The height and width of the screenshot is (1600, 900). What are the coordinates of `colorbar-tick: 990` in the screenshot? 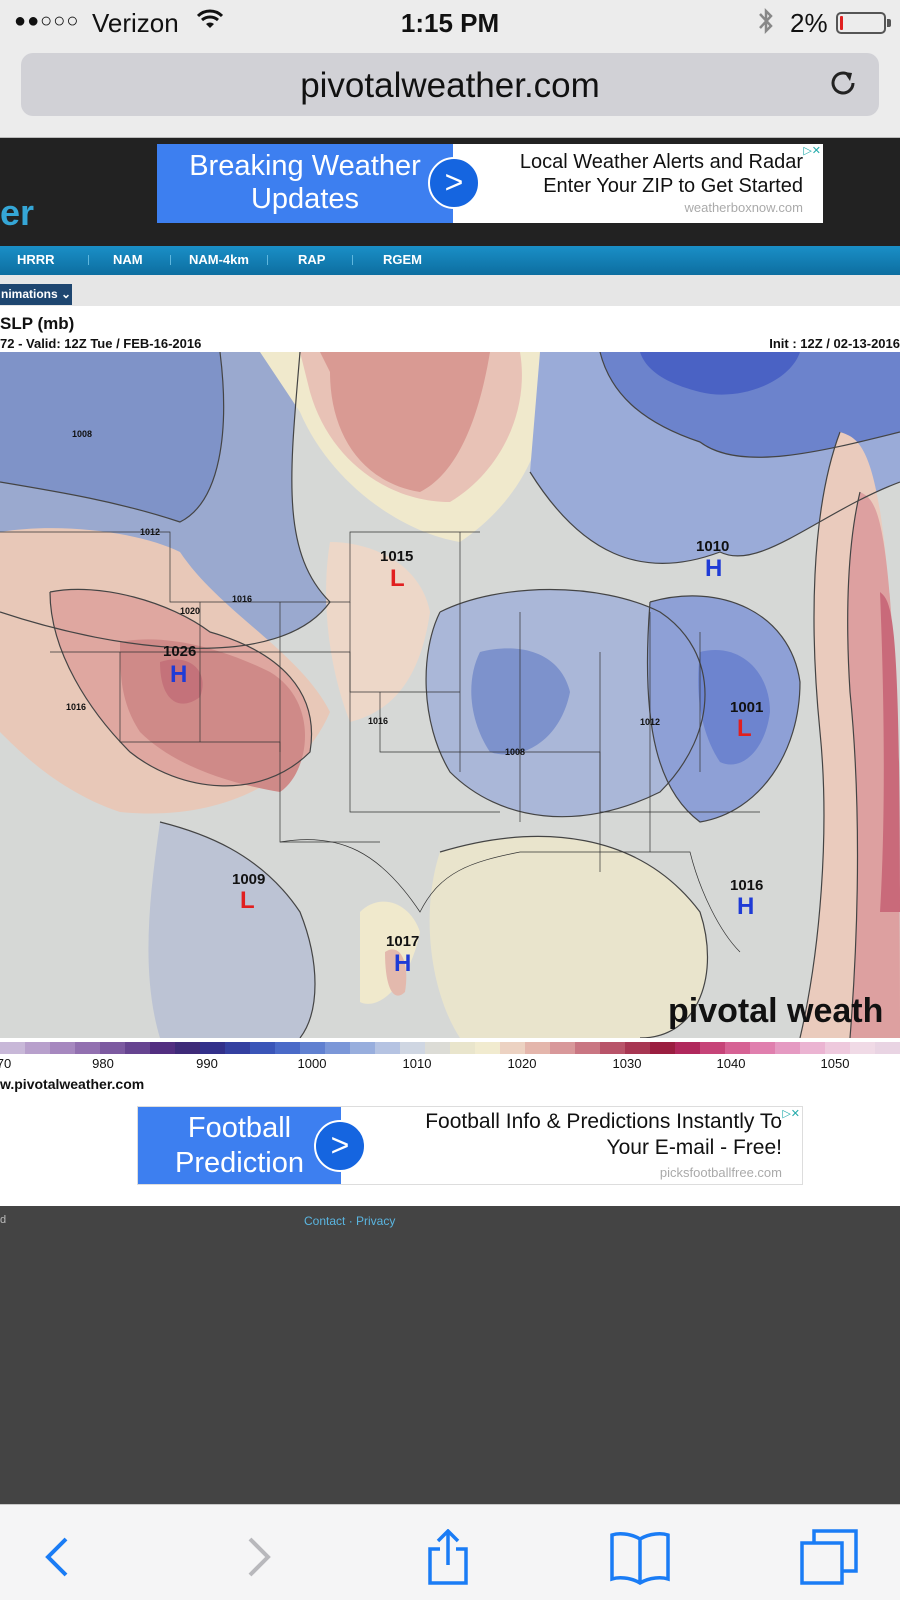 It's located at (207, 1063).